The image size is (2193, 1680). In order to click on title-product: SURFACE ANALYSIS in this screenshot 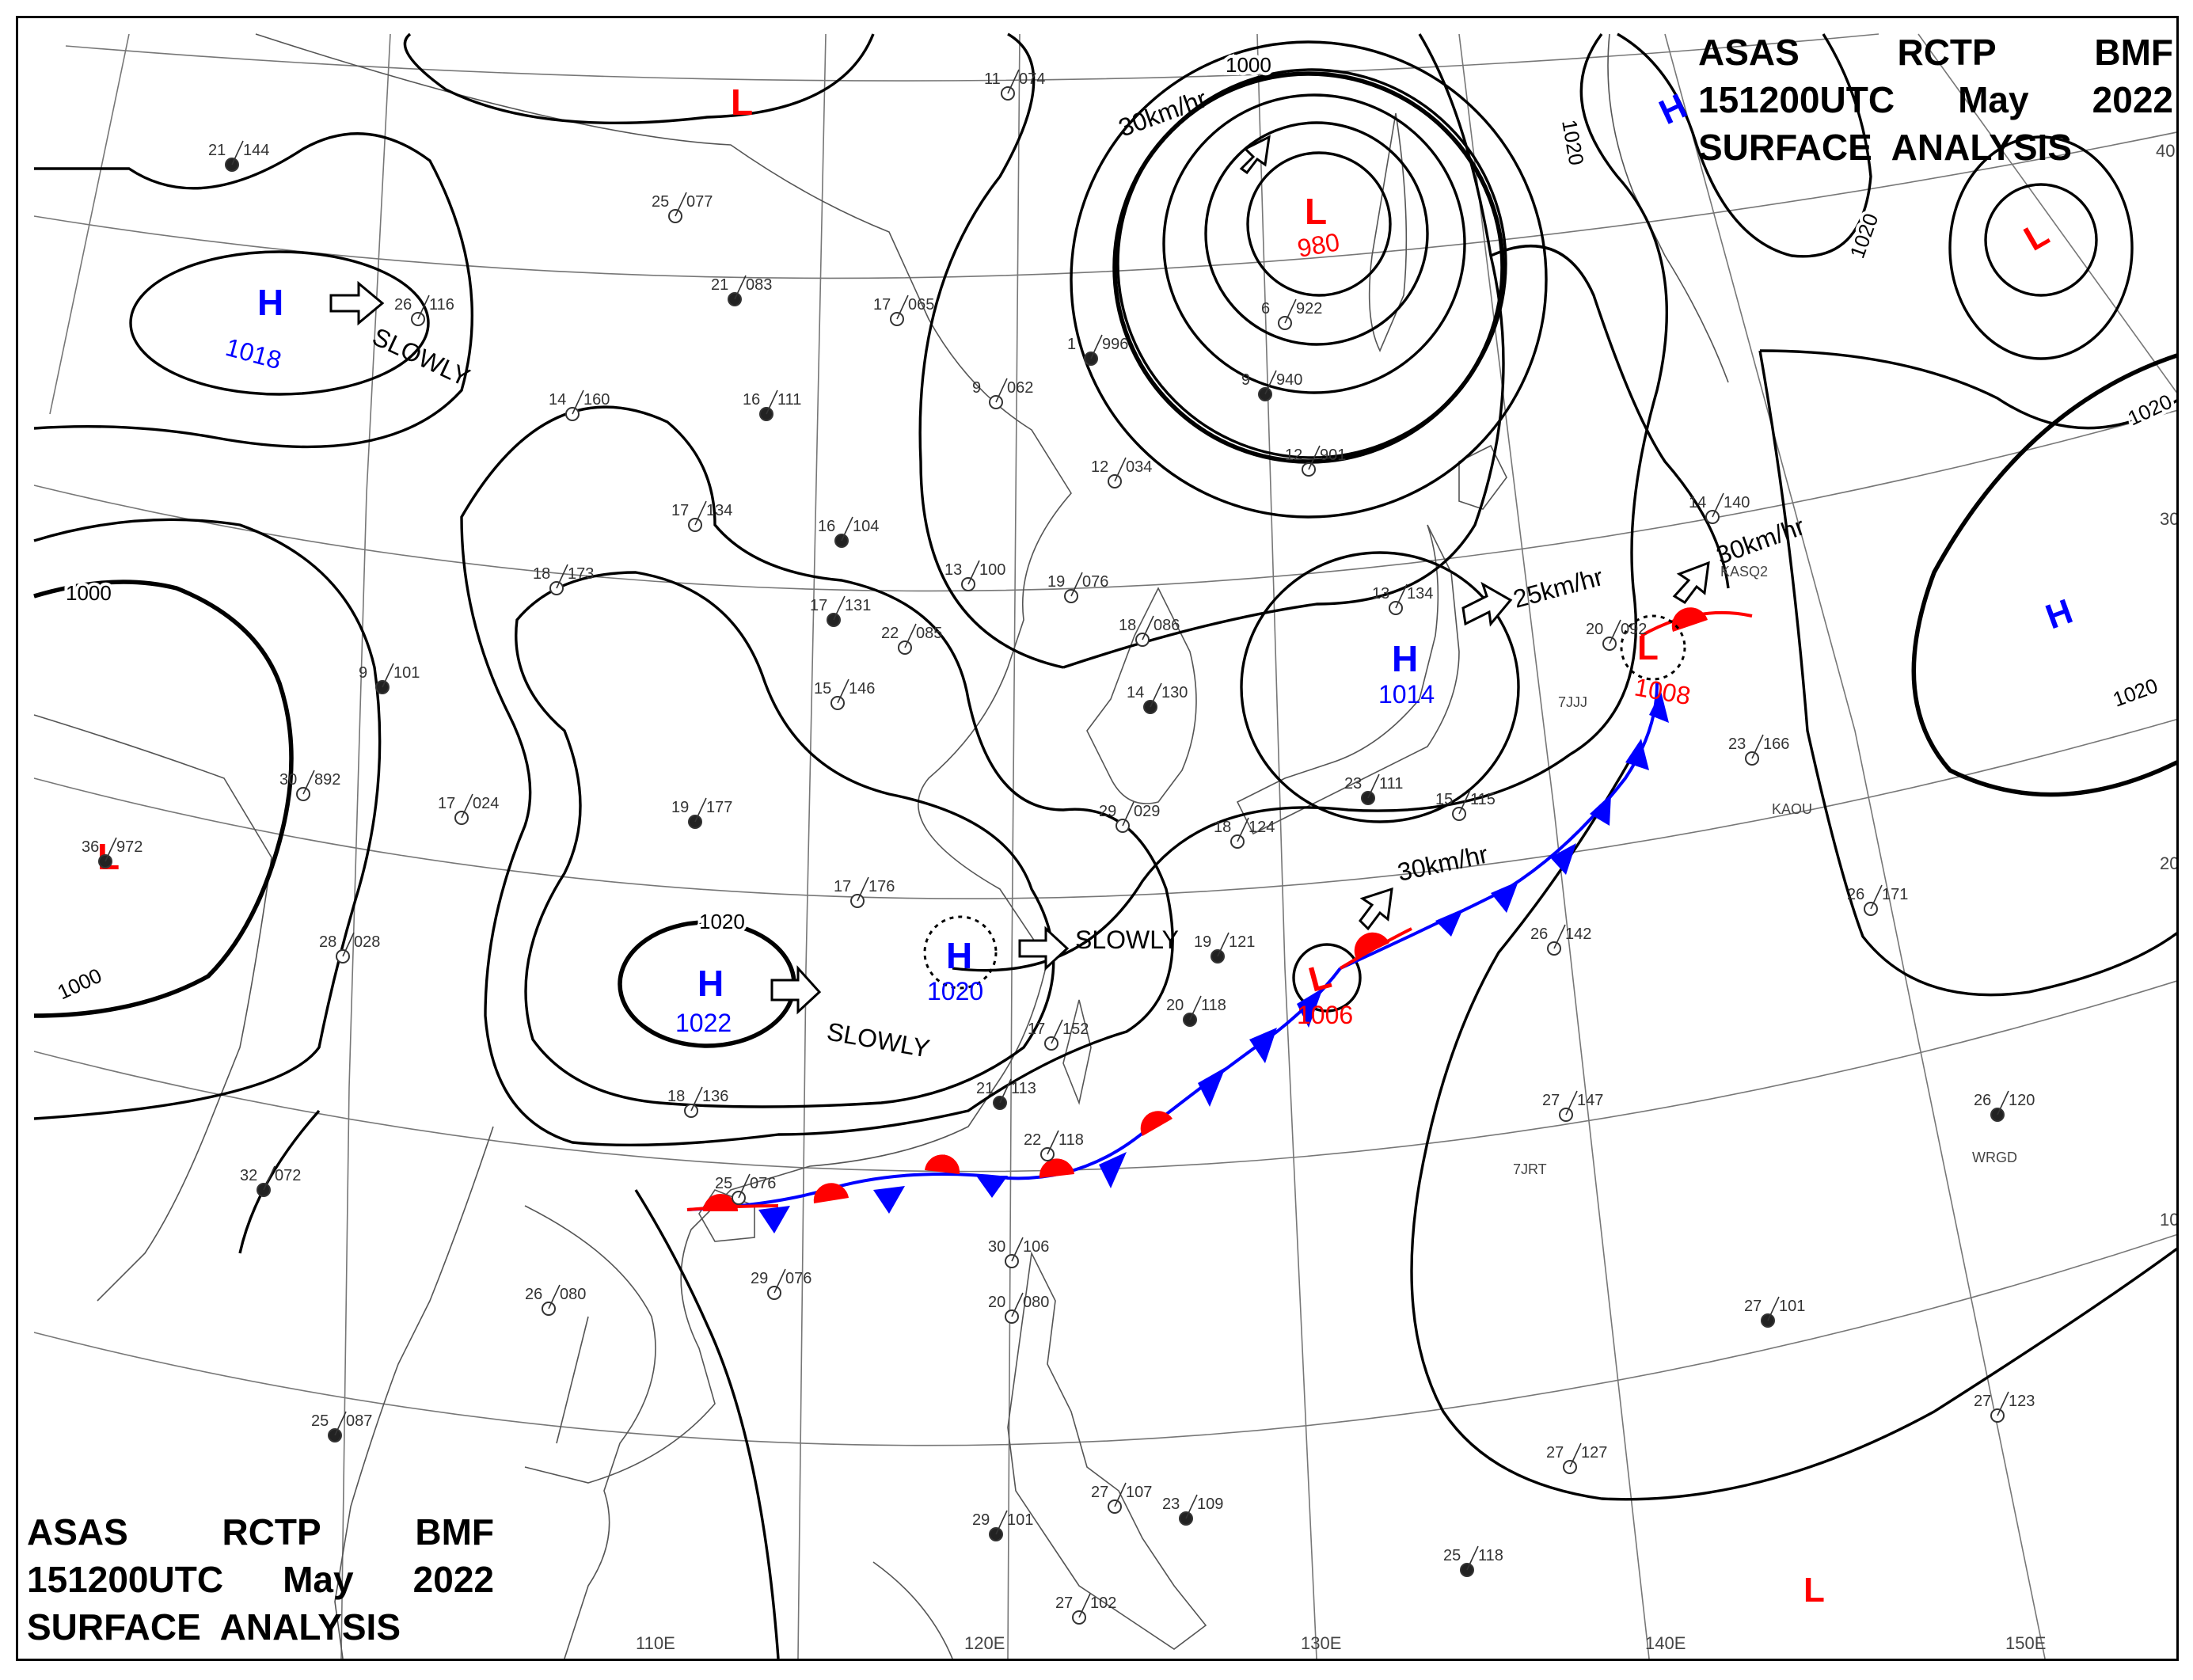, I will do `click(1886, 147)`.